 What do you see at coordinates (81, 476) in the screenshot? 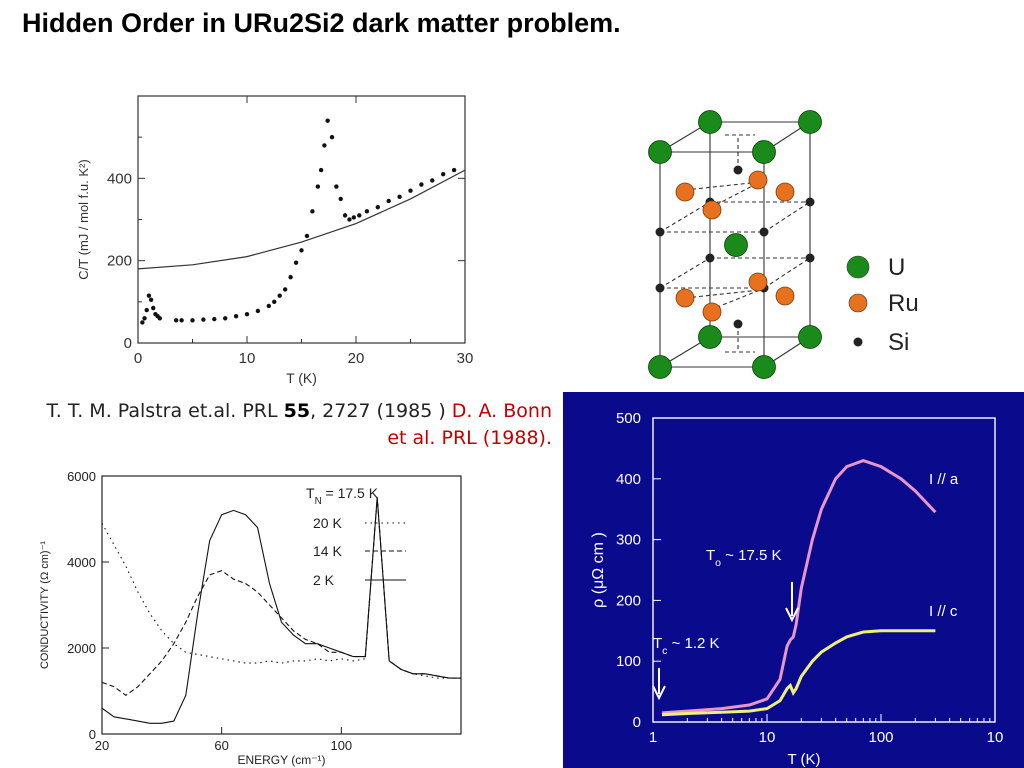
I see `y-tick-label: 6000` at bounding box center [81, 476].